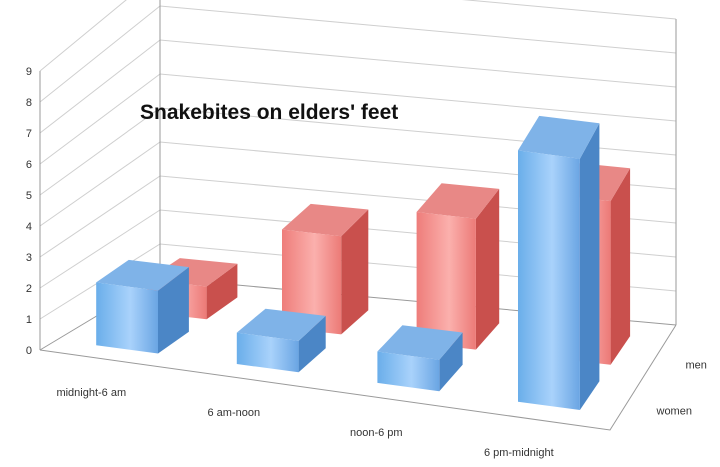 The image size is (720, 467). I want to click on y-tick-label: 5, so click(29, 196).